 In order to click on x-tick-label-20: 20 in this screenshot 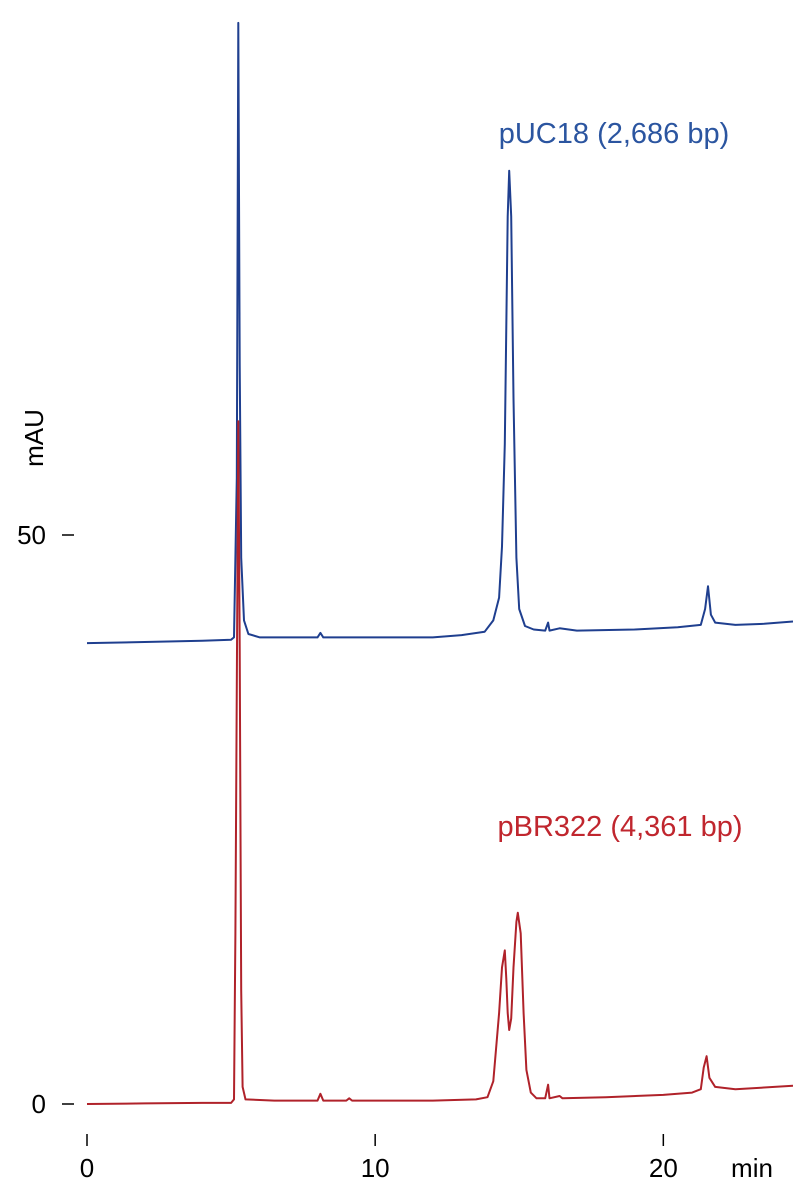, I will do `click(663, 1168)`.